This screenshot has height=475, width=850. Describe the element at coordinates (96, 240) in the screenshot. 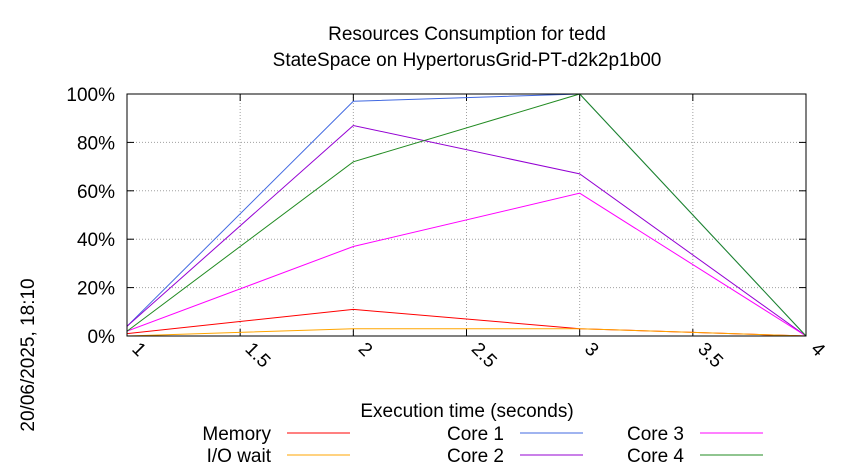

I see `y-tick-label: 40%` at that location.